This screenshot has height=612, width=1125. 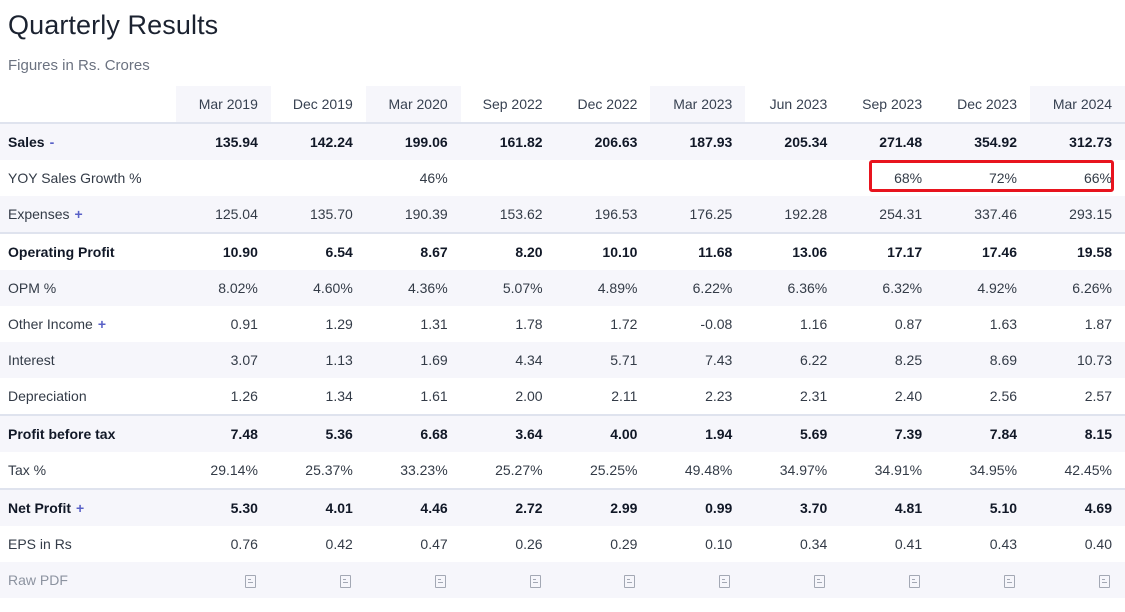 I want to click on table-cell: 6.54, so click(x=318, y=251).